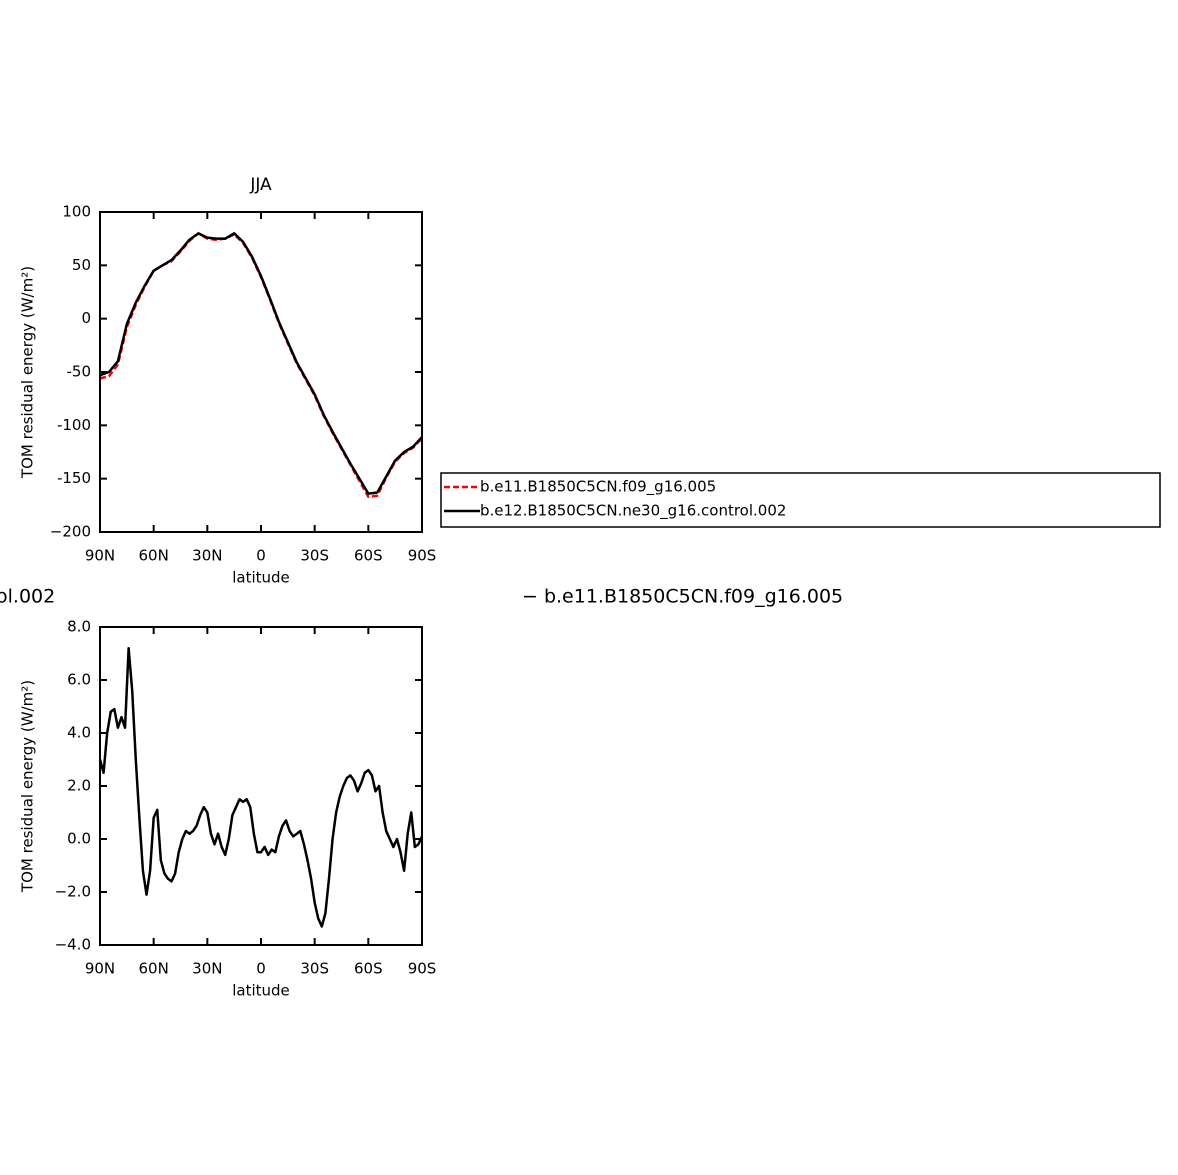 The image size is (1178, 1175). Describe the element at coordinates (74, 425) in the screenshot. I see `y-tick-label: -100` at that location.